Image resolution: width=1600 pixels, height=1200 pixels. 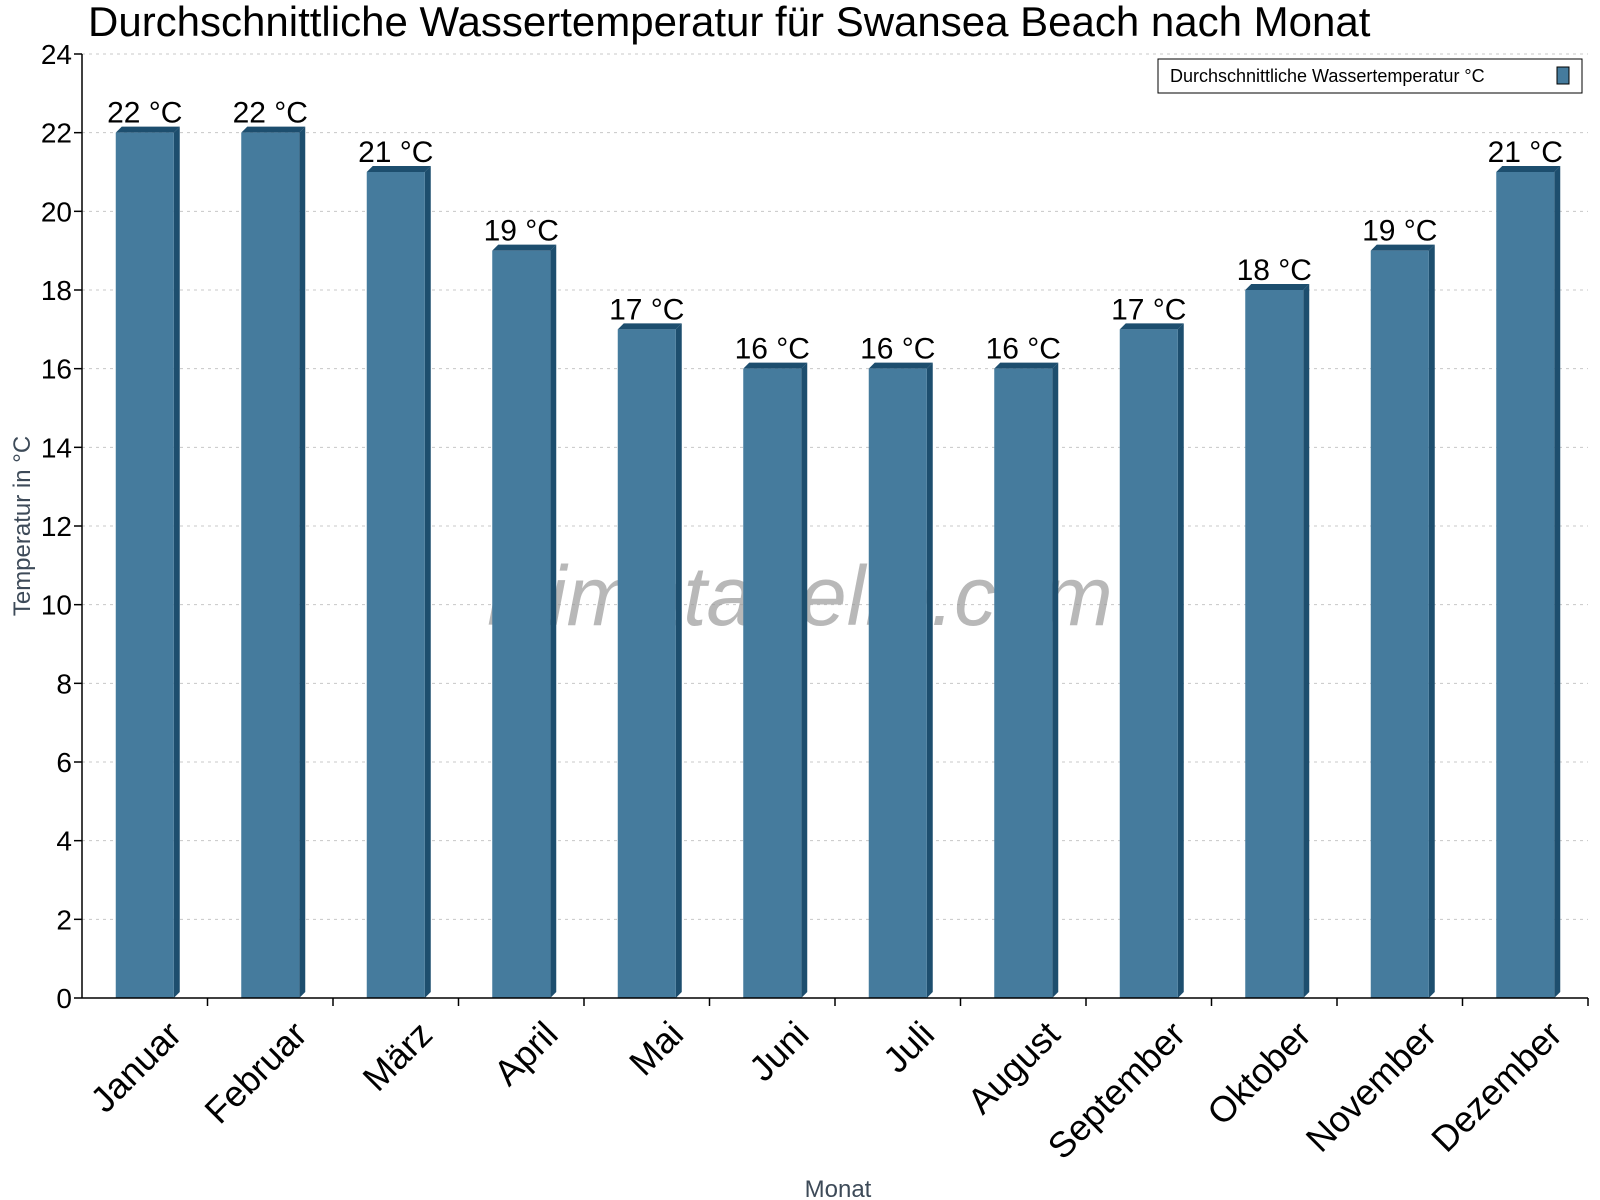 I want to click on x-tick-label: November, so click(x=1371, y=1086).